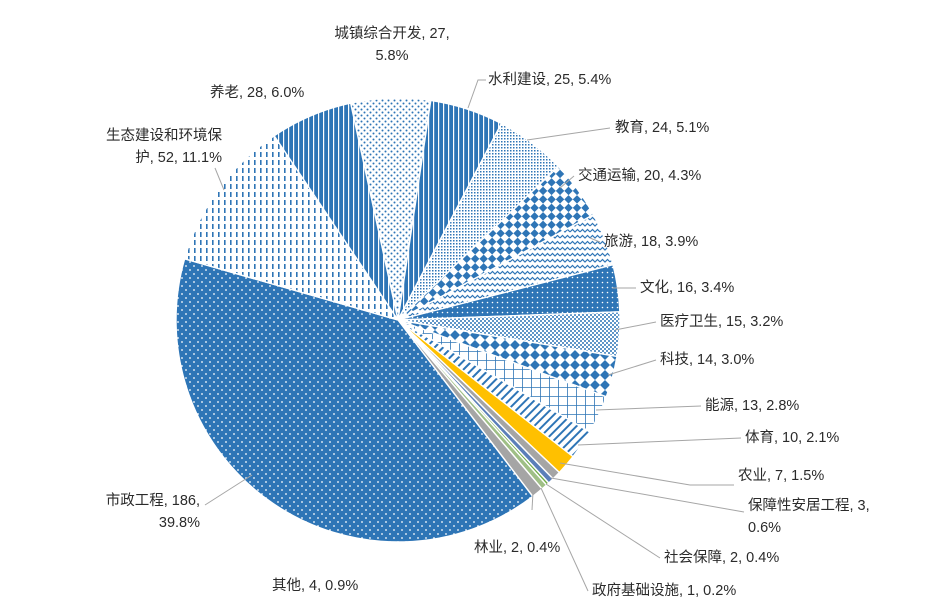 This screenshot has width=940, height=613. Describe the element at coordinates (792, 437) in the screenshot. I see `data-label-体育: 体育, 10, 2.1%` at that location.